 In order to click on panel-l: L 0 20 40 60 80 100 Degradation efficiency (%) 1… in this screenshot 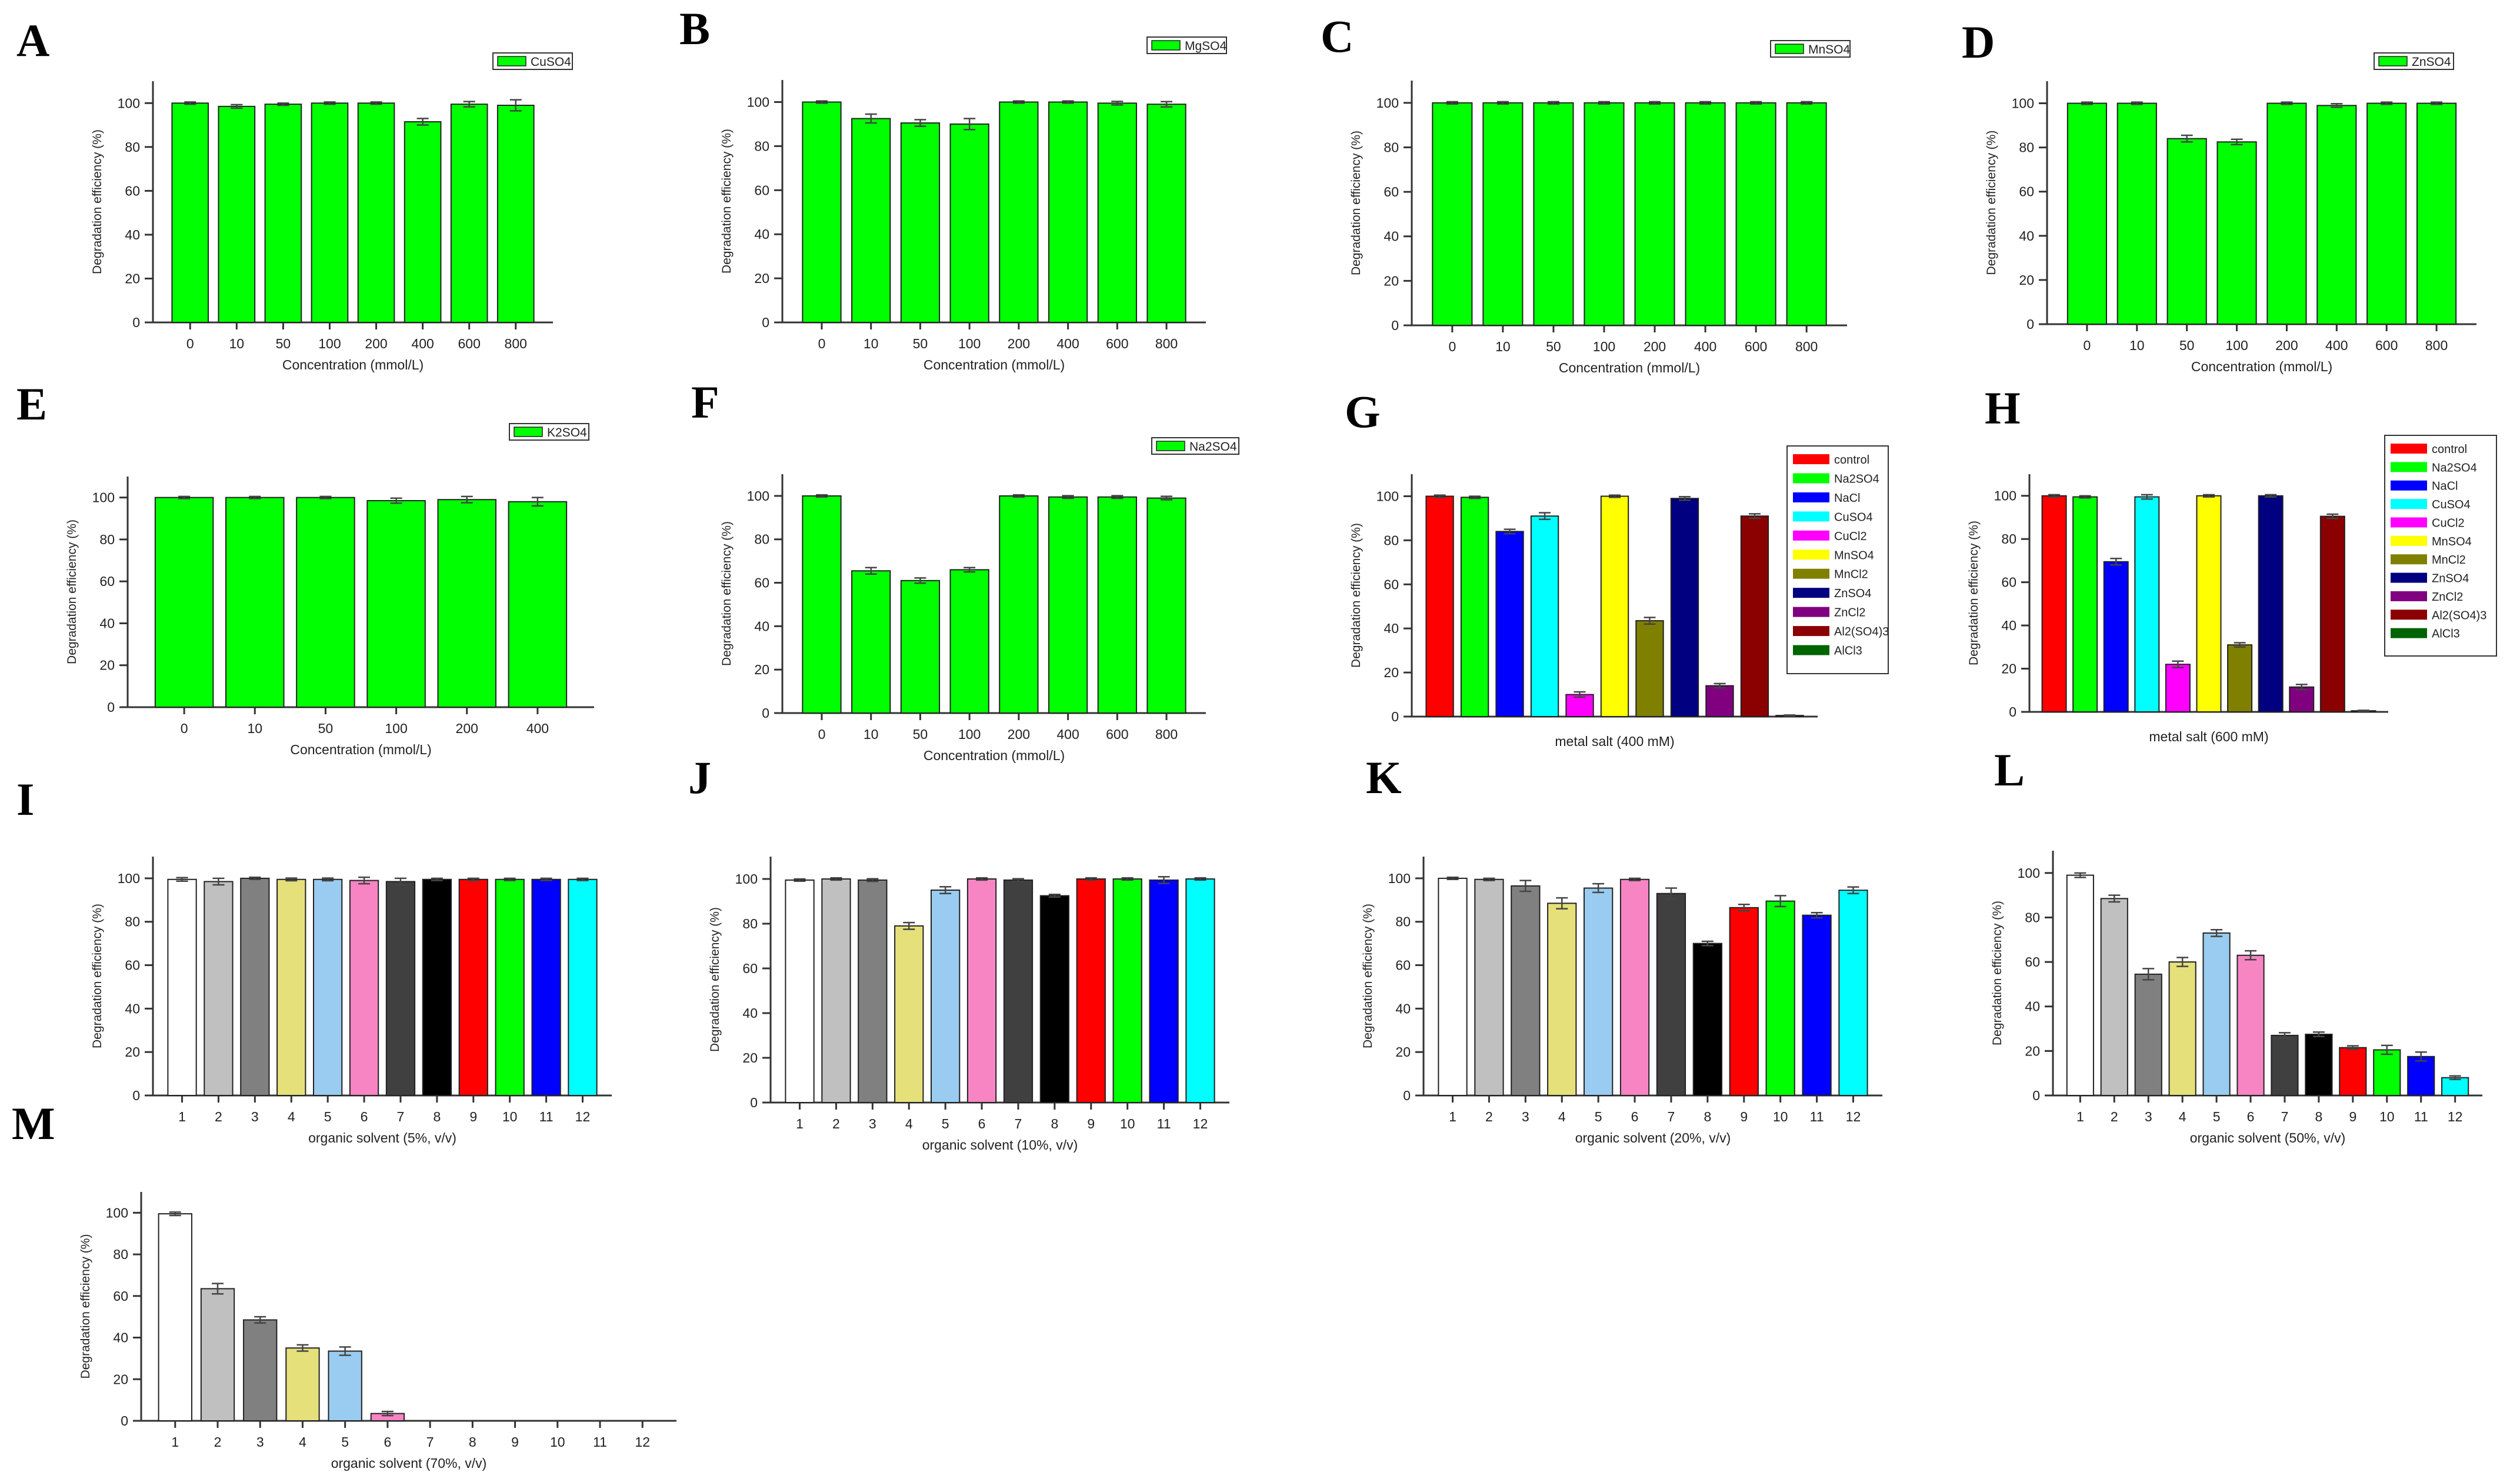, I will do `click(2236, 944)`.